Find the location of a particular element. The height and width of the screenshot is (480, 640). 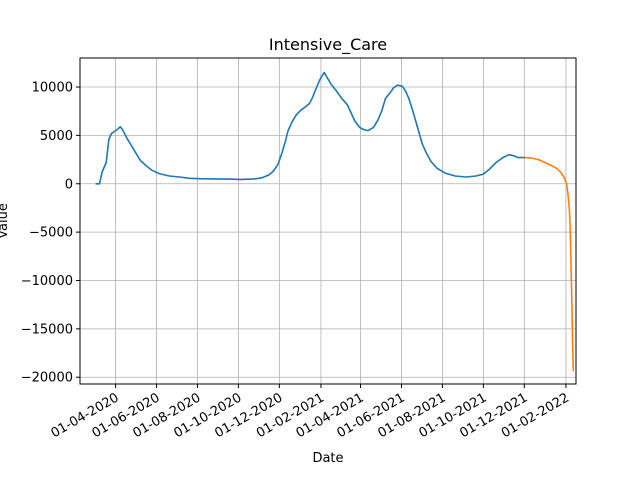

y-tick-label: −15000 is located at coordinates (47, 329).